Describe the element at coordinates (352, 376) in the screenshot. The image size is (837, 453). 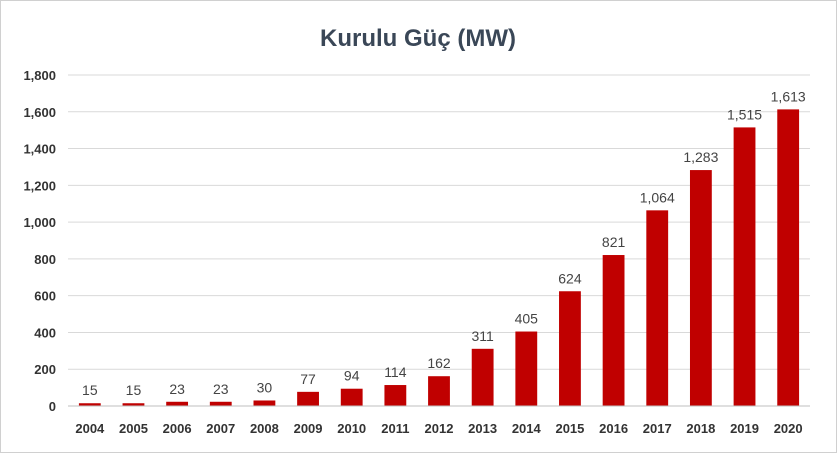
I see `data-label: 94` at that location.